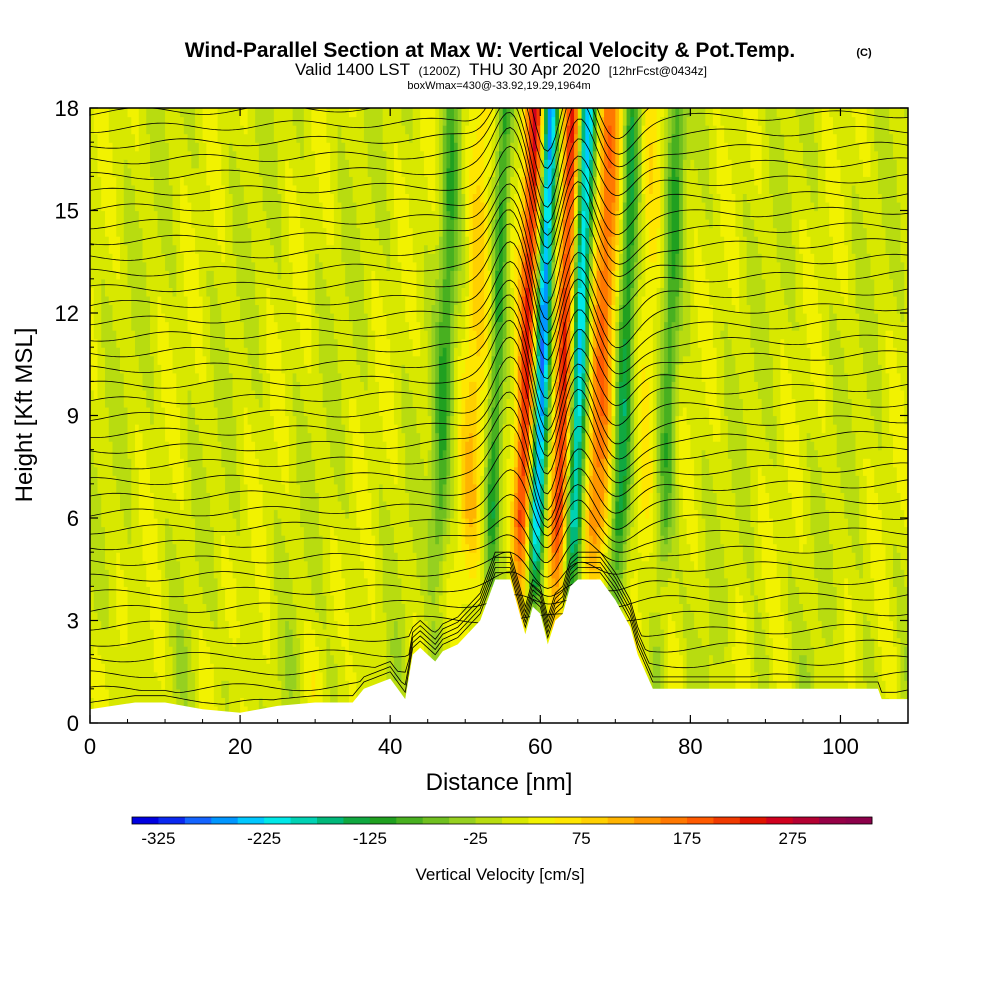 Image resolution: width=1000 pixels, height=1000 pixels. I want to click on x-tick-label: 0, so click(90, 746).